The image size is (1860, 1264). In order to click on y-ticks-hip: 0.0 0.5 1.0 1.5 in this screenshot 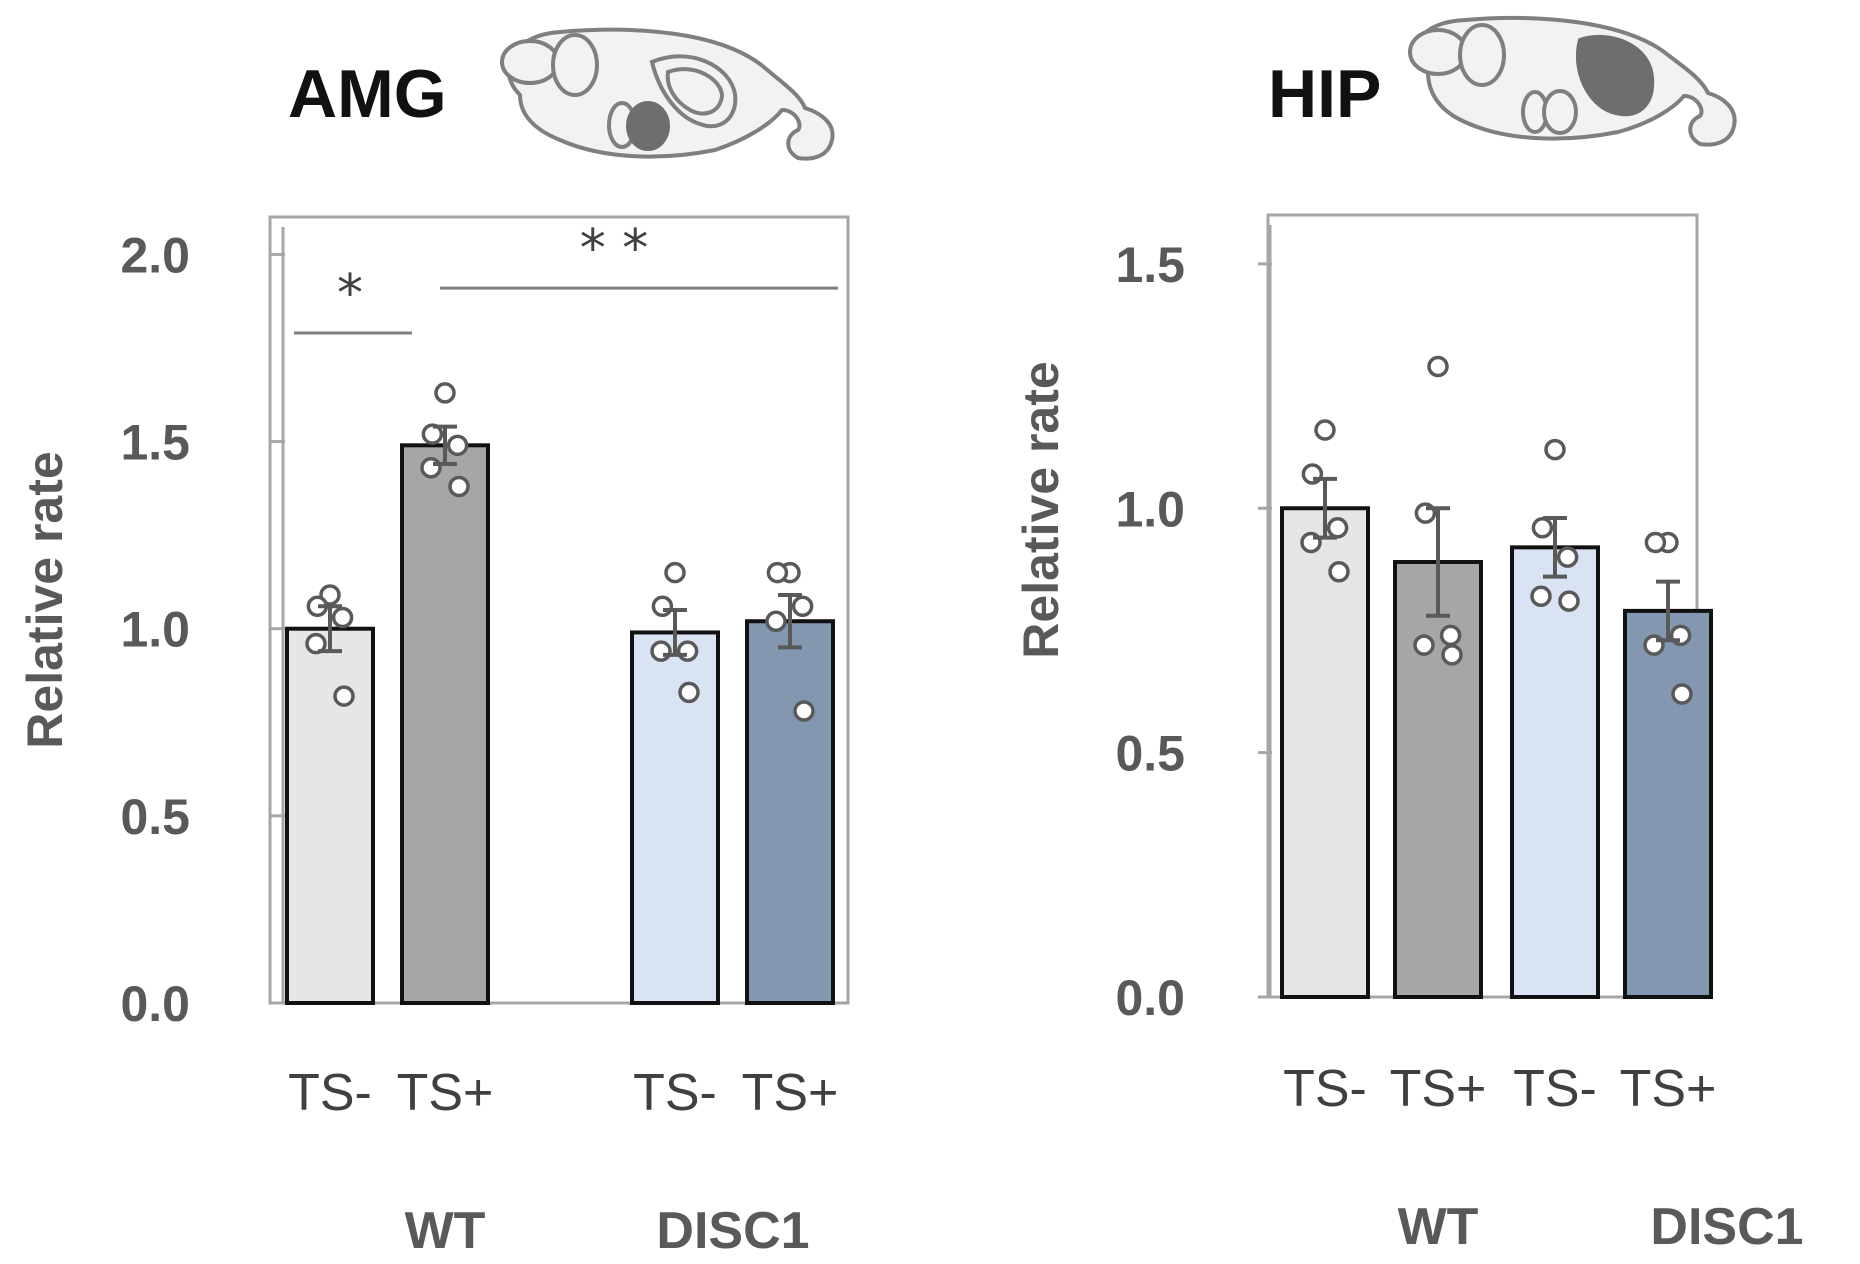, I will do `click(1193, 631)`.